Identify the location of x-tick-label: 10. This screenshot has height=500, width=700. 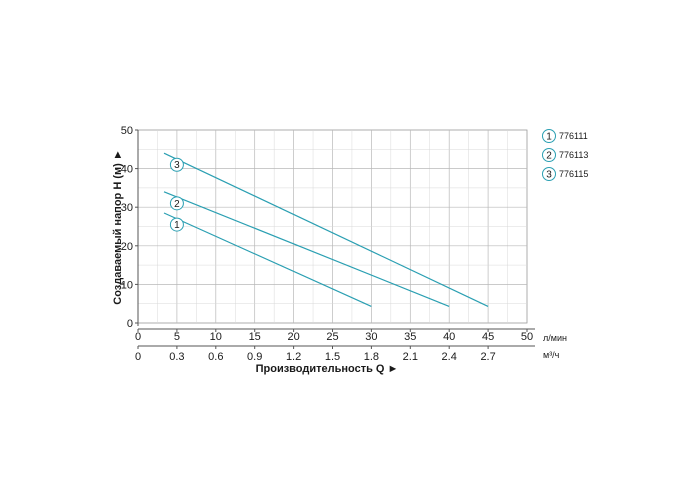
(216, 337).